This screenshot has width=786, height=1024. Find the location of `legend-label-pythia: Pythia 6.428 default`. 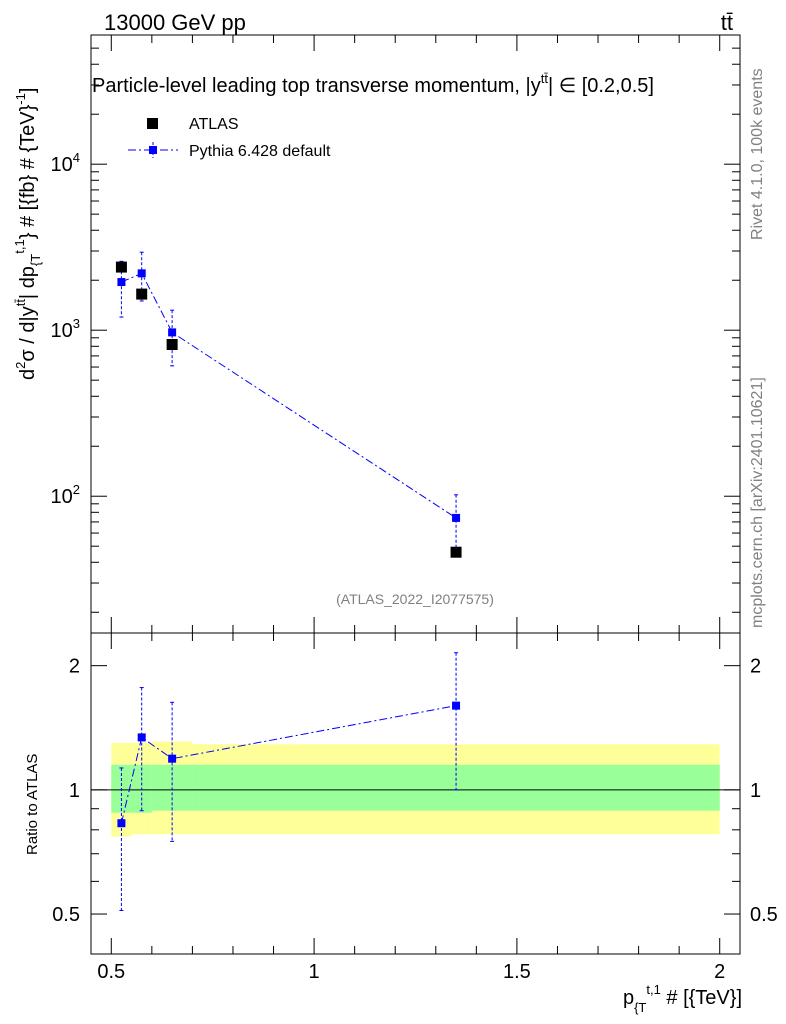

legend-label-pythia: Pythia 6.428 default is located at coordinates (260, 151).